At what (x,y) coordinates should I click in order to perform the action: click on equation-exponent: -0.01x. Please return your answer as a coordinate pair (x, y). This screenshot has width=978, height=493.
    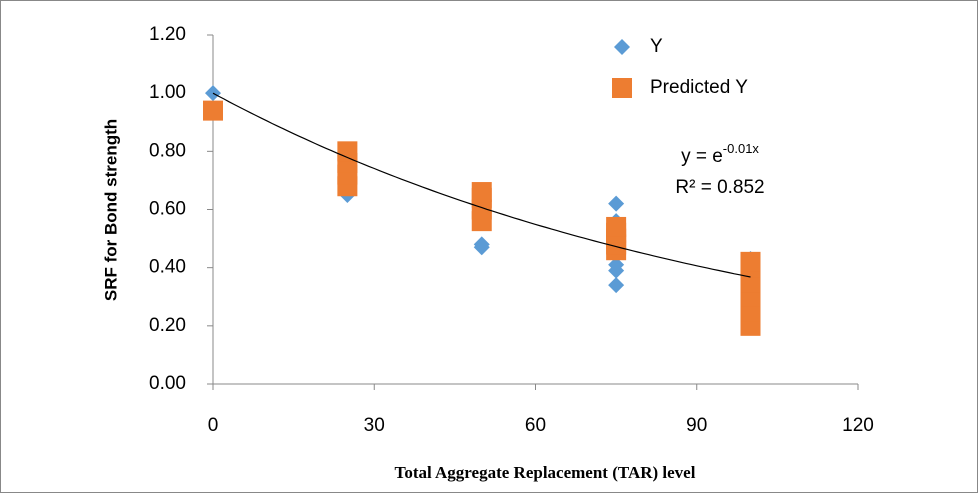
    Looking at the image, I should click on (741, 148).